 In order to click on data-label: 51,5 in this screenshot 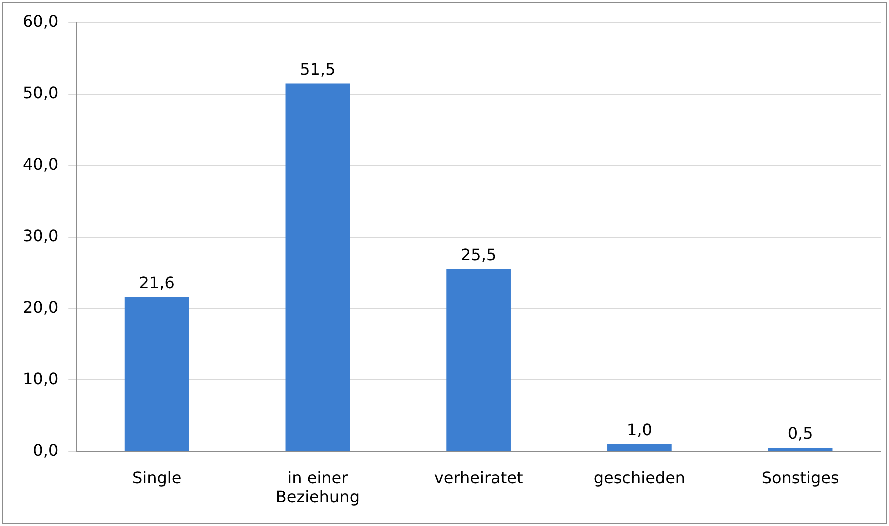, I will do `click(318, 69)`.